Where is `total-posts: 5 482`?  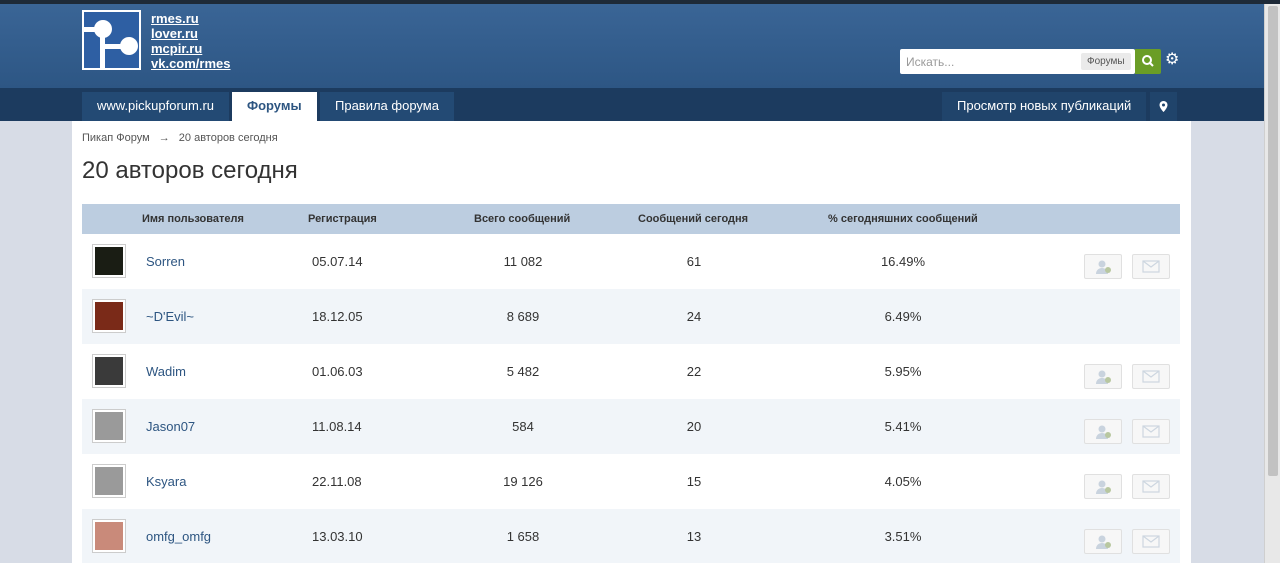 total-posts: 5 482 is located at coordinates (523, 371).